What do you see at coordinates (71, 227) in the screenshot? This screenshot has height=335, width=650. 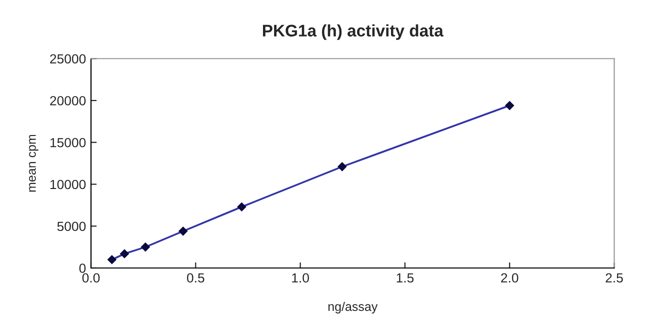 I see `y-tick-label: 5000` at bounding box center [71, 227].